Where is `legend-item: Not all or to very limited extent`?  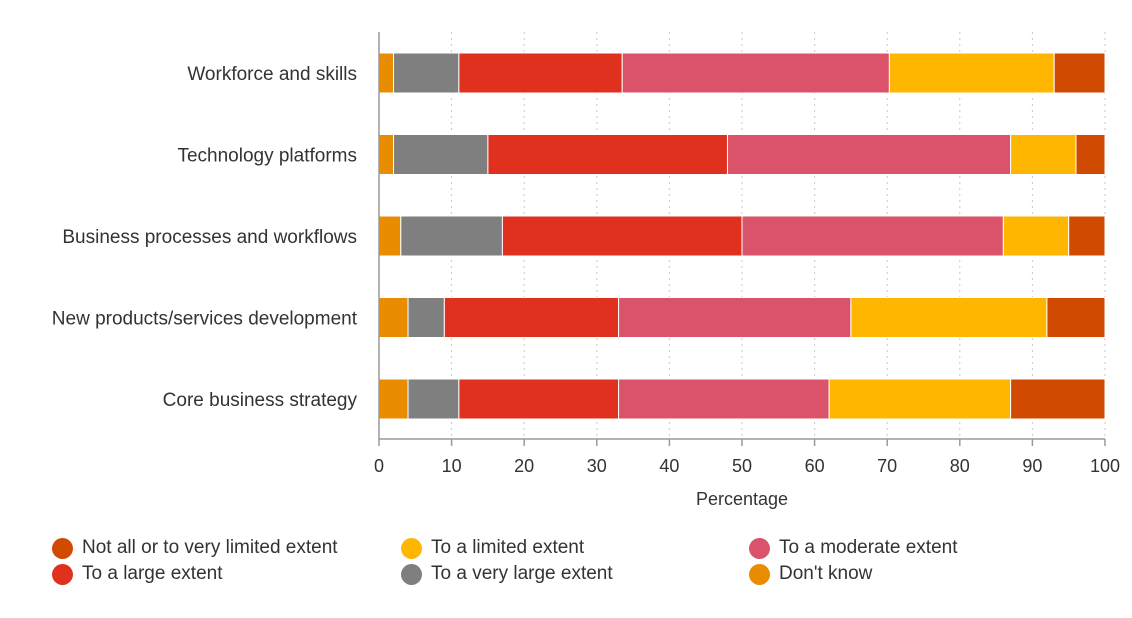
legend-item: Not all or to very limited extent is located at coordinates (195, 548).